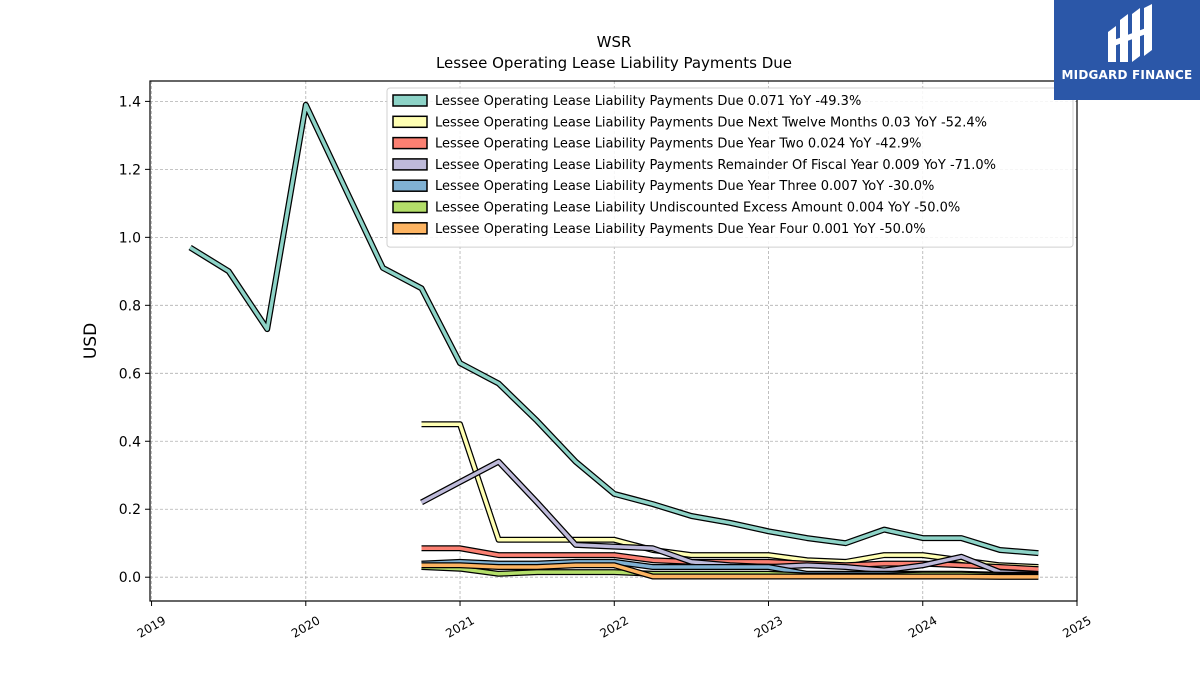  Describe the element at coordinates (130, 238) in the screenshot. I see `y-tick-label: 1.0` at that location.